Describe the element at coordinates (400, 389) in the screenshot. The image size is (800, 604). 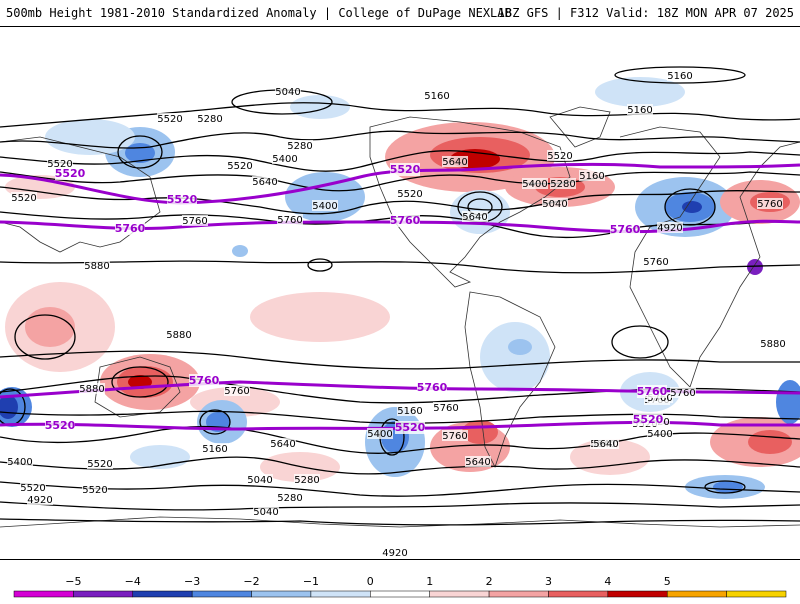
I see `contour-5760-south` at that location.